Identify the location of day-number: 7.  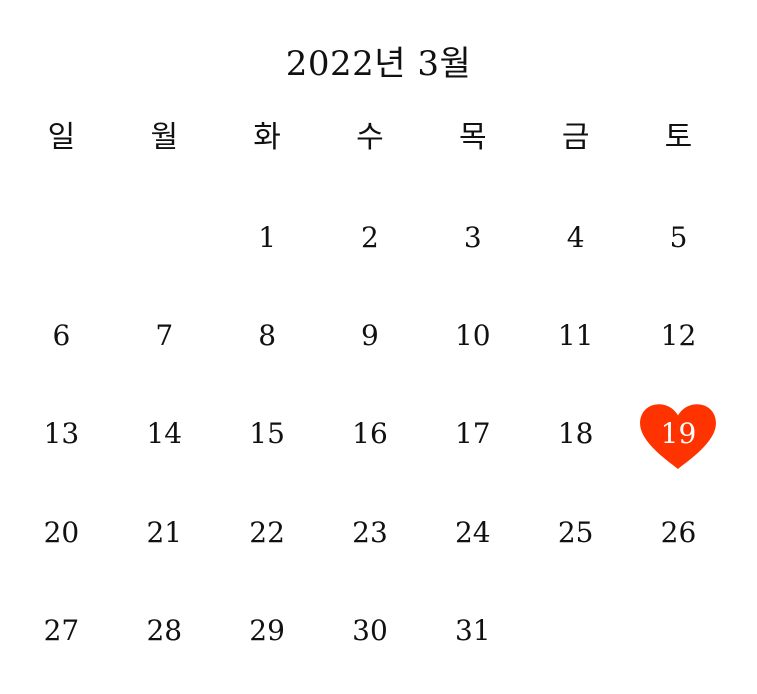
(164, 335).